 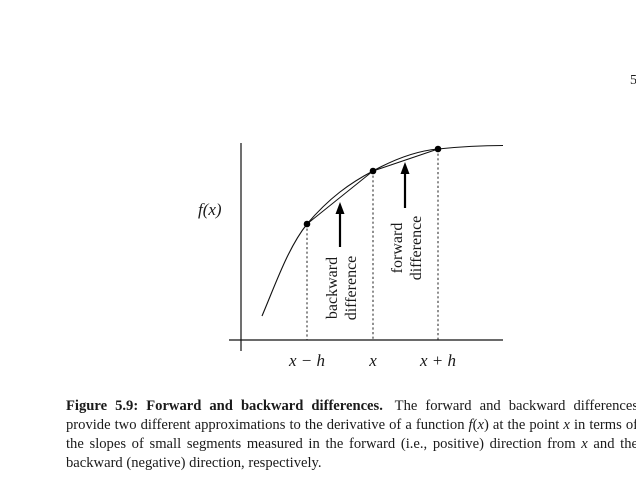 I want to click on caption-text-2: at the point, so click(x=526, y=425).